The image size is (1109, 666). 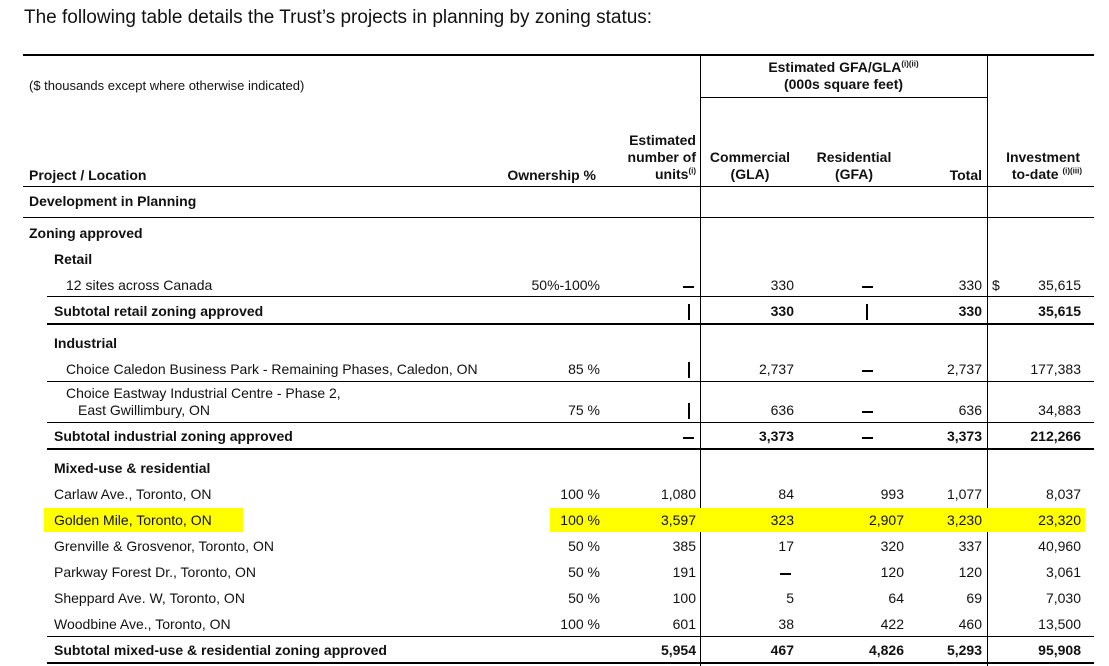 What do you see at coordinates (662, 140) in the screenshot?
I see `units-header-1: Estimated` at bounding box center [662, 140].